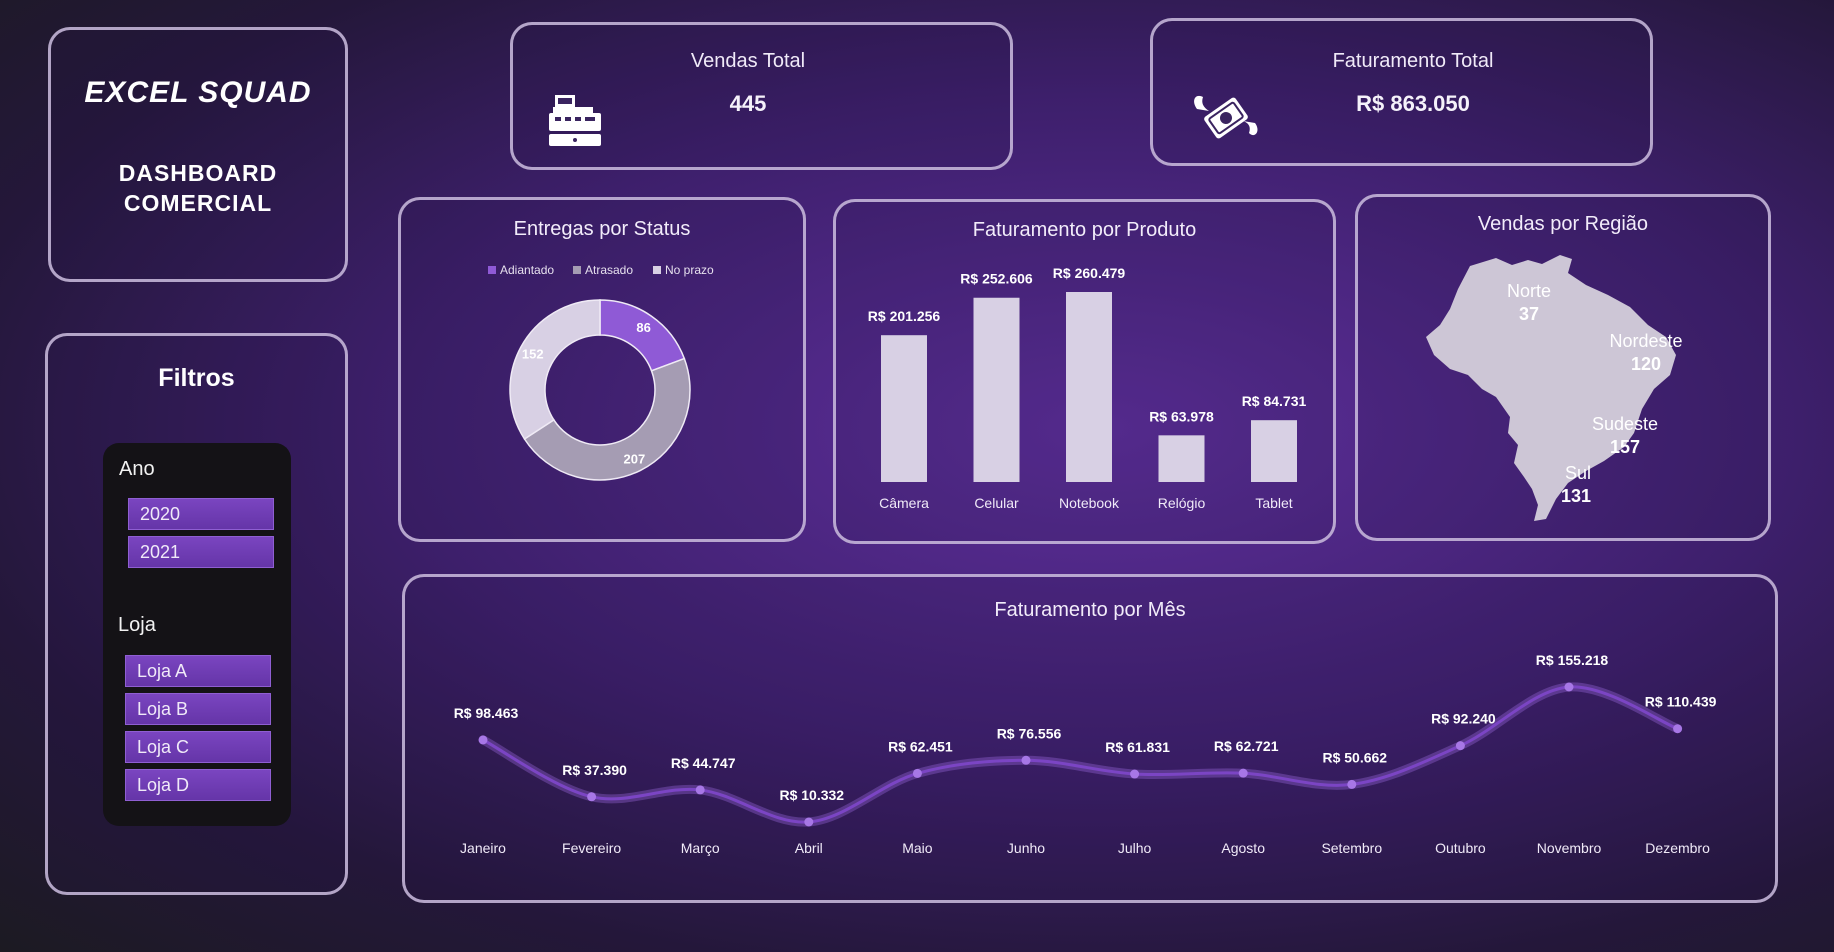  What do you see at coordinates (1413, 103) in the screenshot?
I see `kpi-faturamento-value: R$ 863.050` at bounding box center [1413, 103].